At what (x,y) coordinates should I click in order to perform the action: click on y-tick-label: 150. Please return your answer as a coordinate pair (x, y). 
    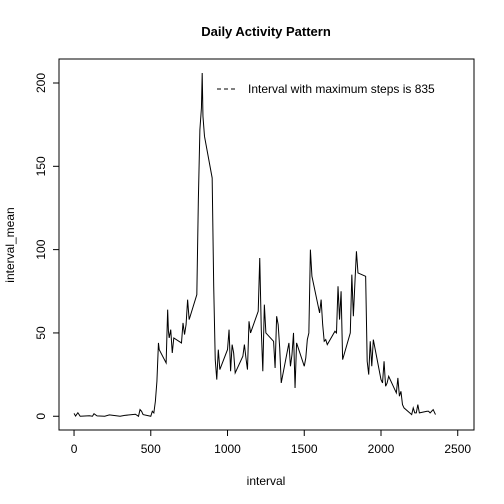
    Looking at the image, I should click on (41, 166).